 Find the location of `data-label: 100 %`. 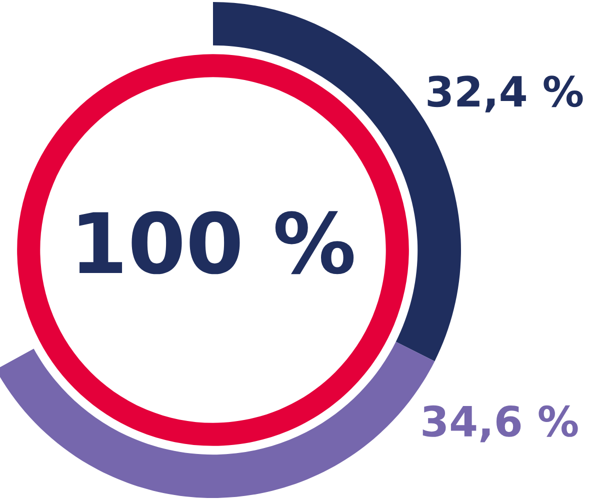

data-label: 100 % is located at coordinates (216, 242).